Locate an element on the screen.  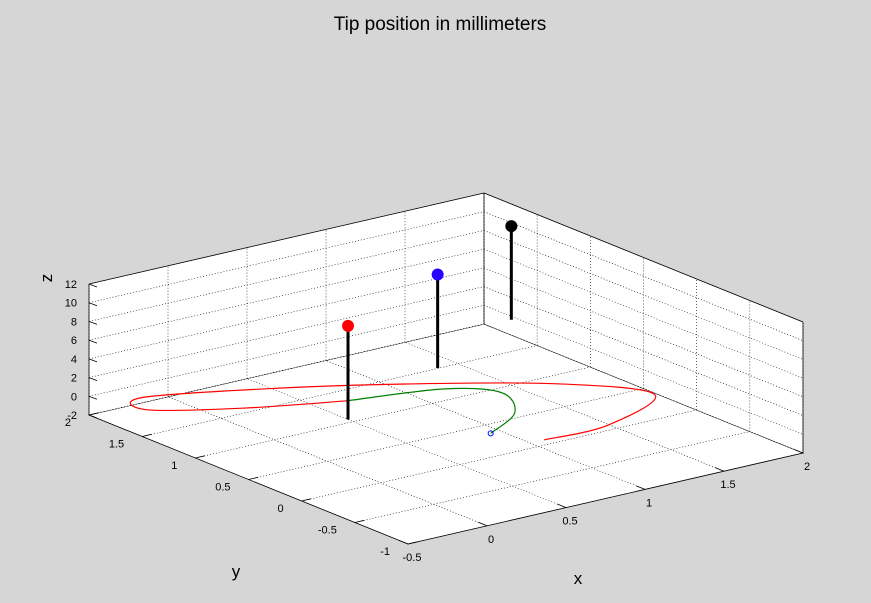
z-tick-label: 4 is located at coordinates (74, 360).